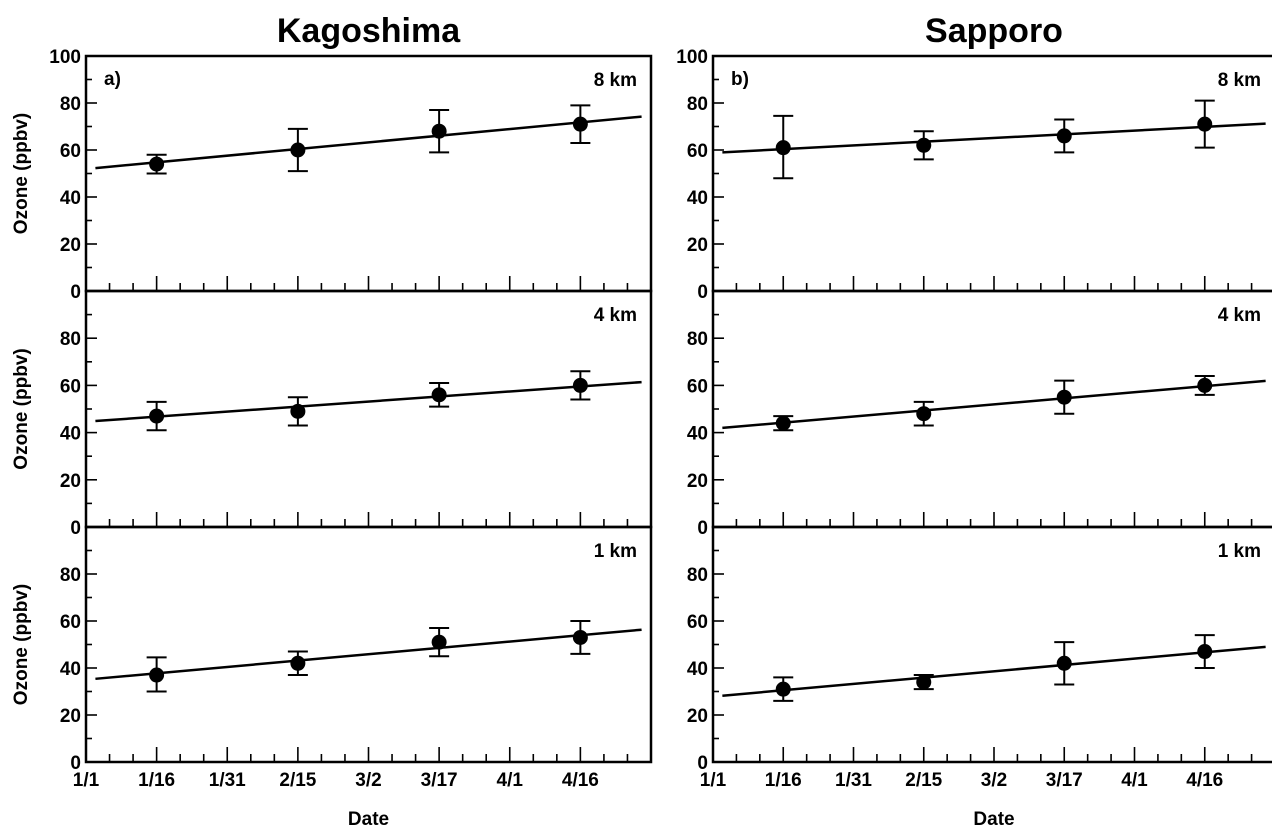  What do you see at coordinates (112, 79) in the screenshot?
I see `panel-letter: a)` at bounding box center [112, 79].